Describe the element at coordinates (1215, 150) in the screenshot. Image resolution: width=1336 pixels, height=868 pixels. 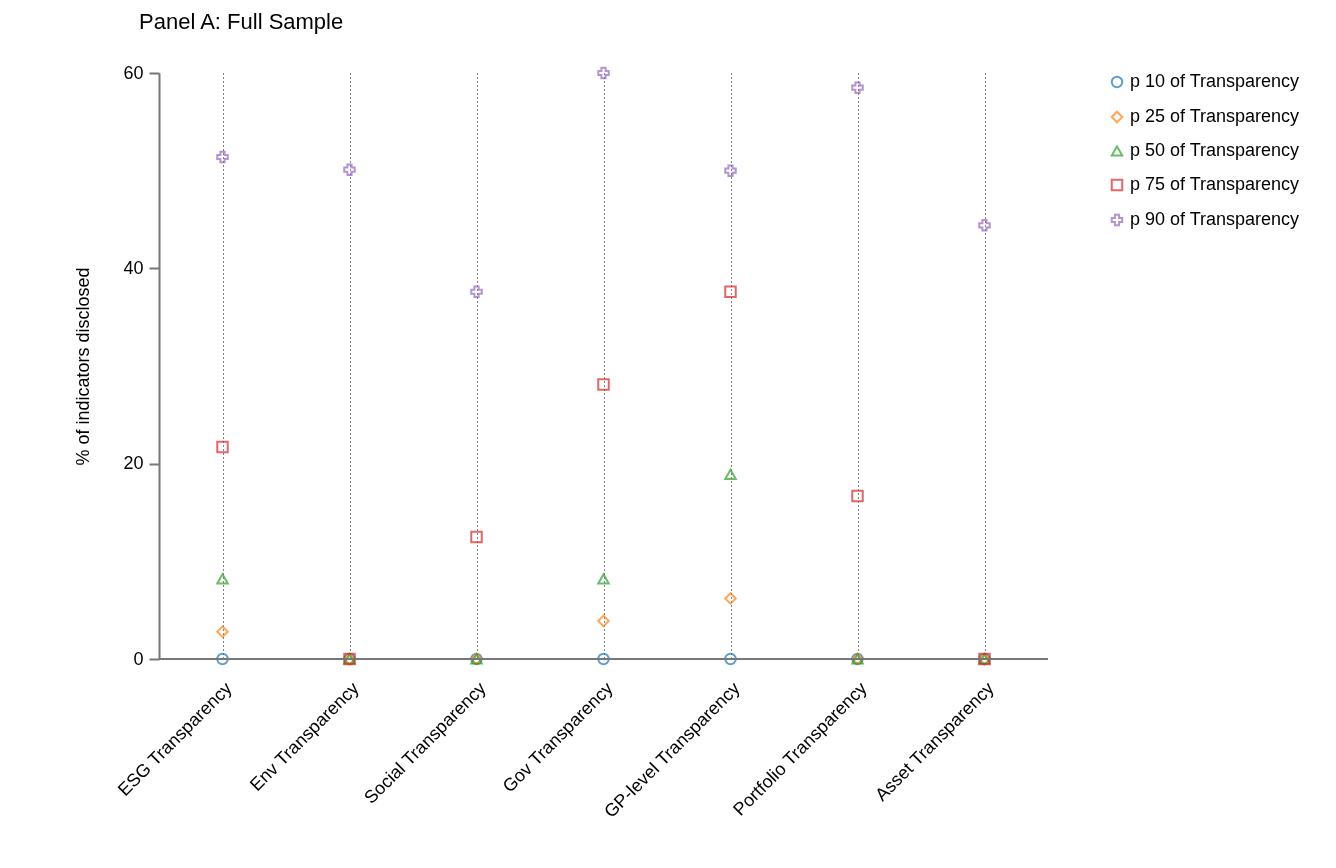
I see `legend-label: p 50 of Transparency` at that location.